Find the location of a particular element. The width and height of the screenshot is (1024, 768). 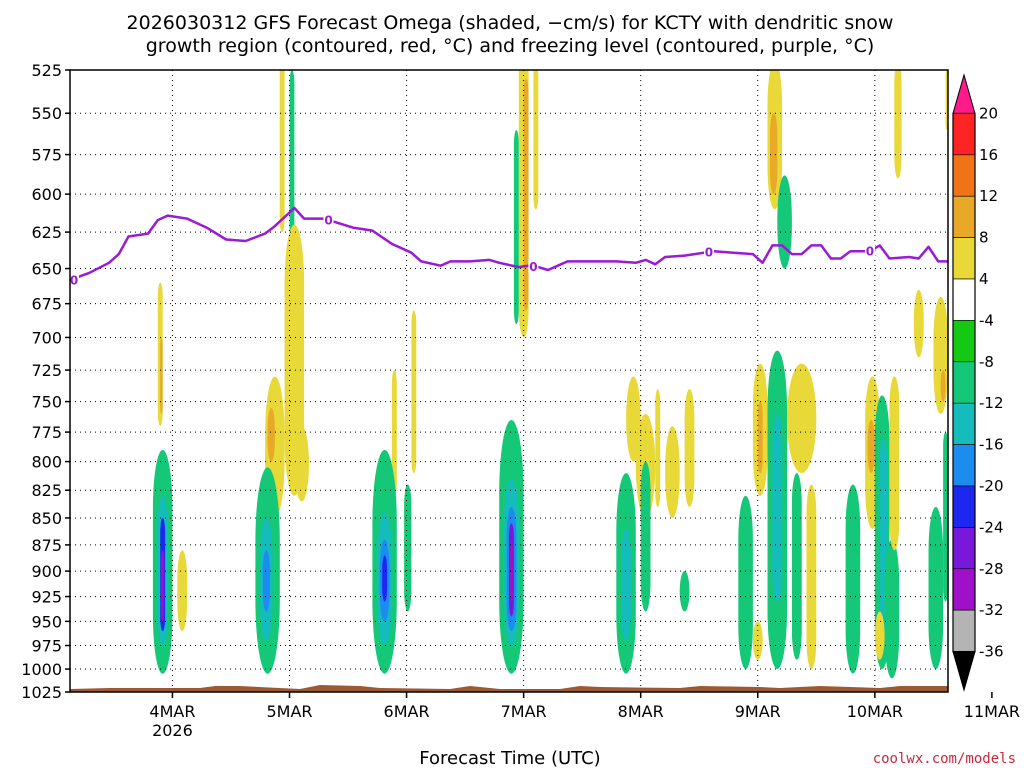

colorbar-label-8: -16 is located at coordinates (991, 445).